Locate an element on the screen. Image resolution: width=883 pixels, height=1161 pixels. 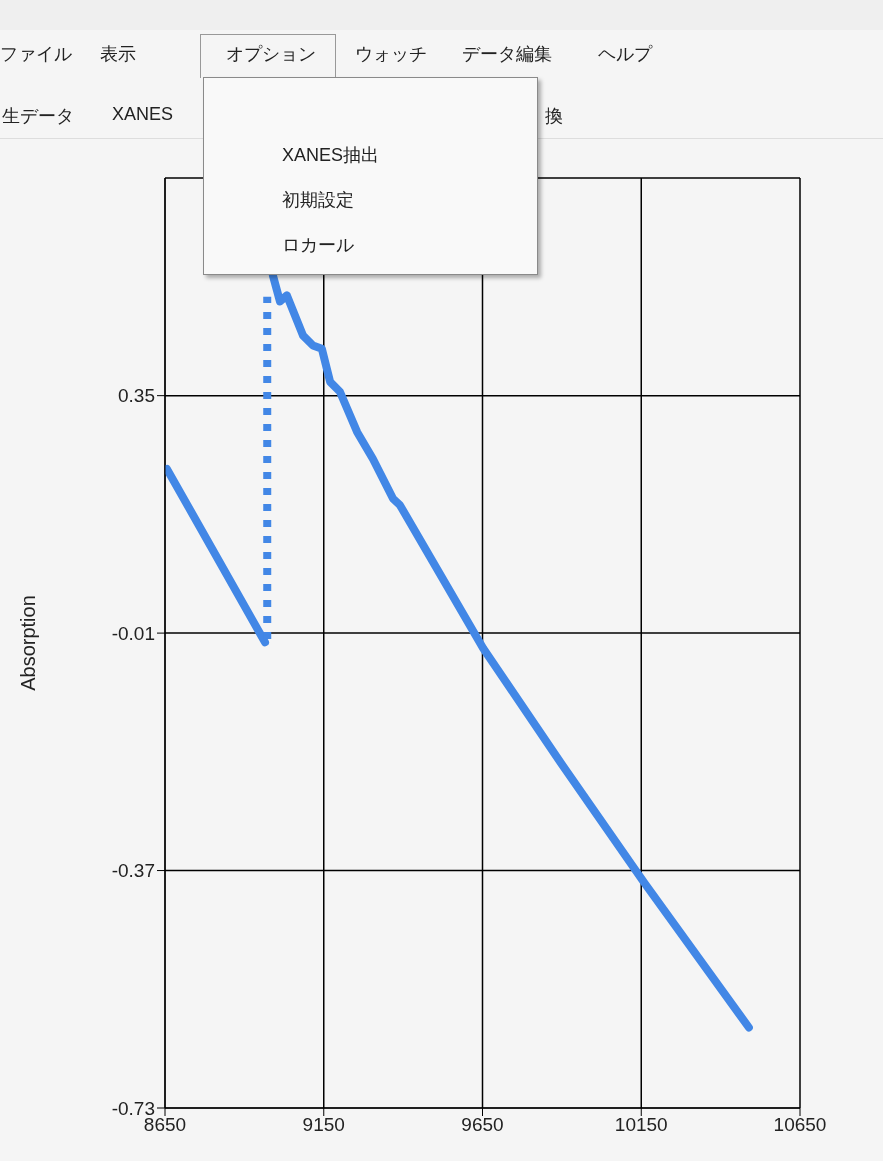
x-tick-label: 9650 is located at coordinates (482, 1125).